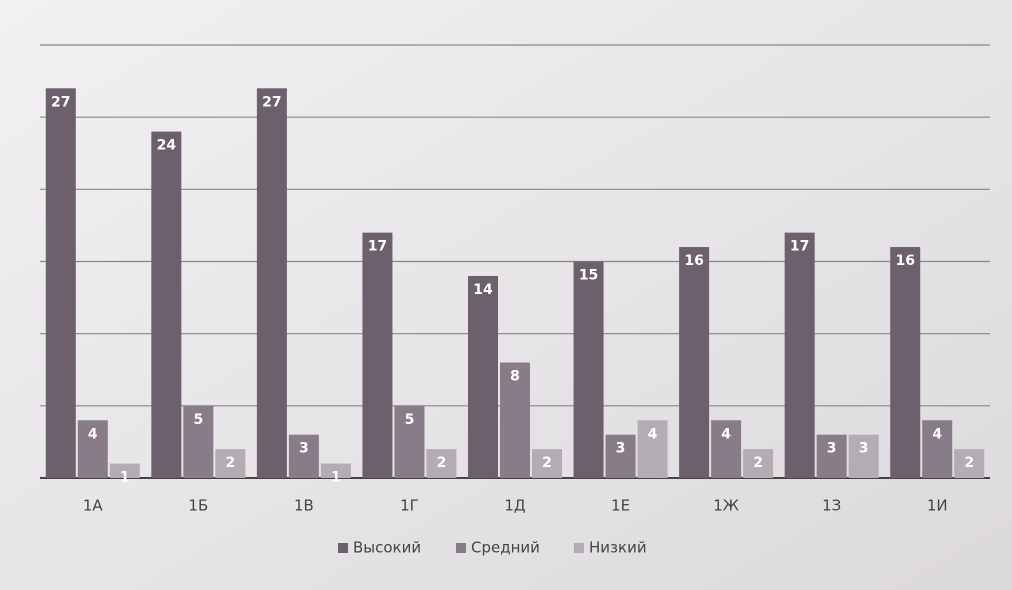 Image resolution: width=1012 pixels, height=590 pixels. Describe the element at coordinates (726, 506) in the screenshot. I see `x-tick-label: 1Ж` at that location.